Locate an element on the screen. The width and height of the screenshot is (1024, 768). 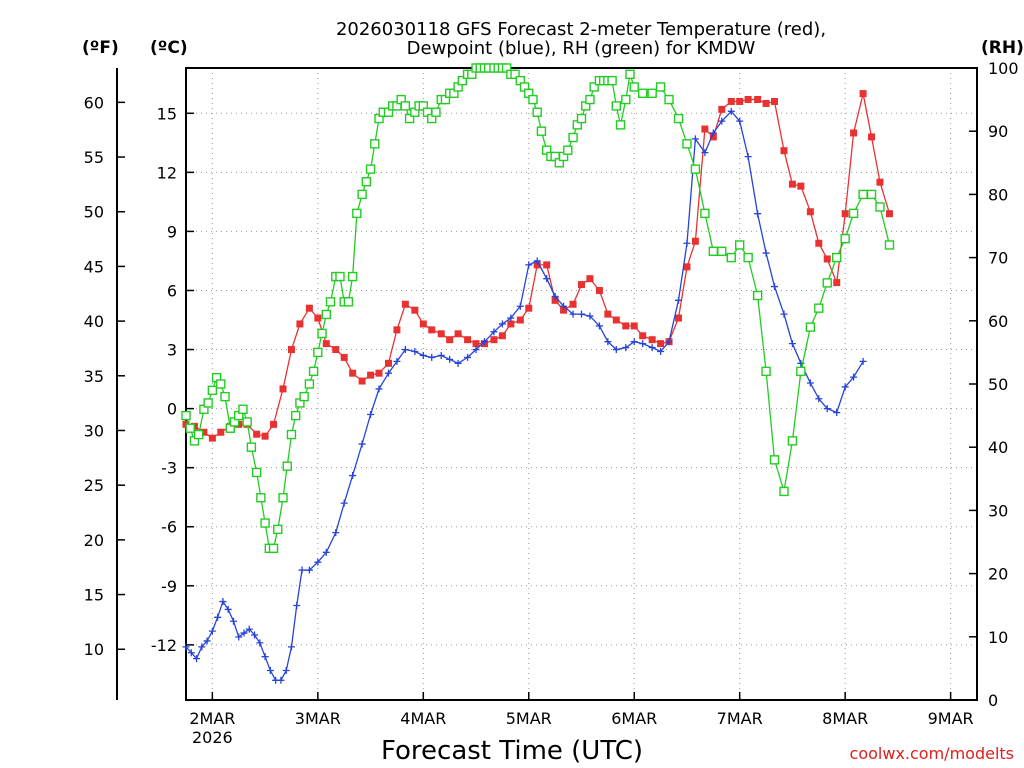
x-tick-sublabel: 2026 is located at coordinates (212, 737).